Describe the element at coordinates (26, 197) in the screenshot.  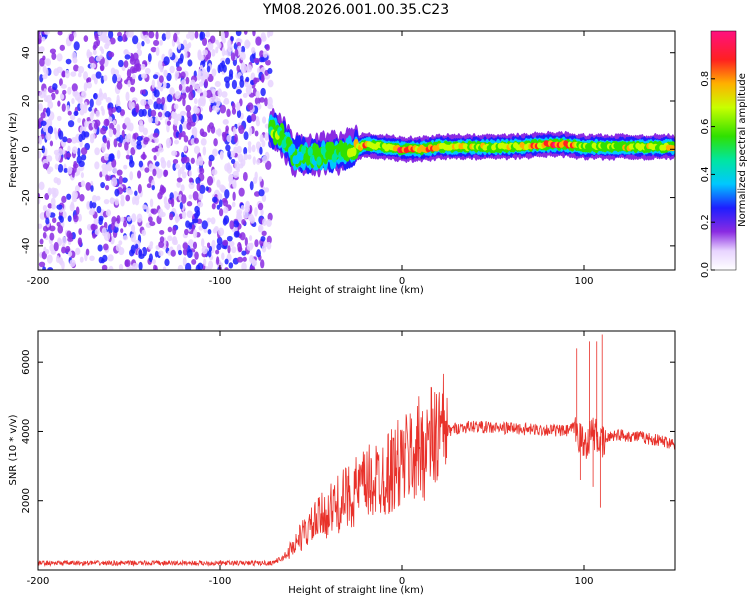
I see `spectrogram-ytick-label: -20` at that location.